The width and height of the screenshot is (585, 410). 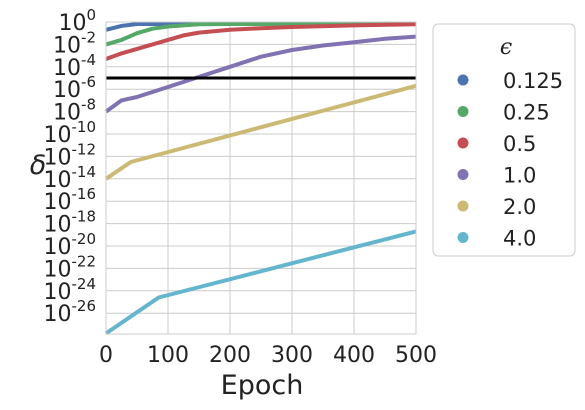 What do you see at coordinates (77, 21) in the screenshot?
I see `y-tick-label: 10⁰` at bounding box center [77, 21].